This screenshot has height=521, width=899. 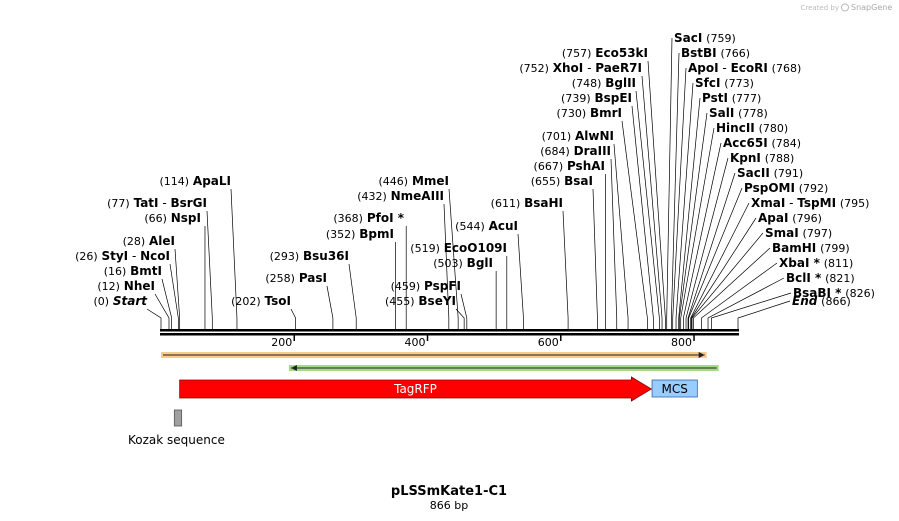 I want to click on site-label-xhoi: (752) XhoI - PaeR7I, so click(x=580, y=68).